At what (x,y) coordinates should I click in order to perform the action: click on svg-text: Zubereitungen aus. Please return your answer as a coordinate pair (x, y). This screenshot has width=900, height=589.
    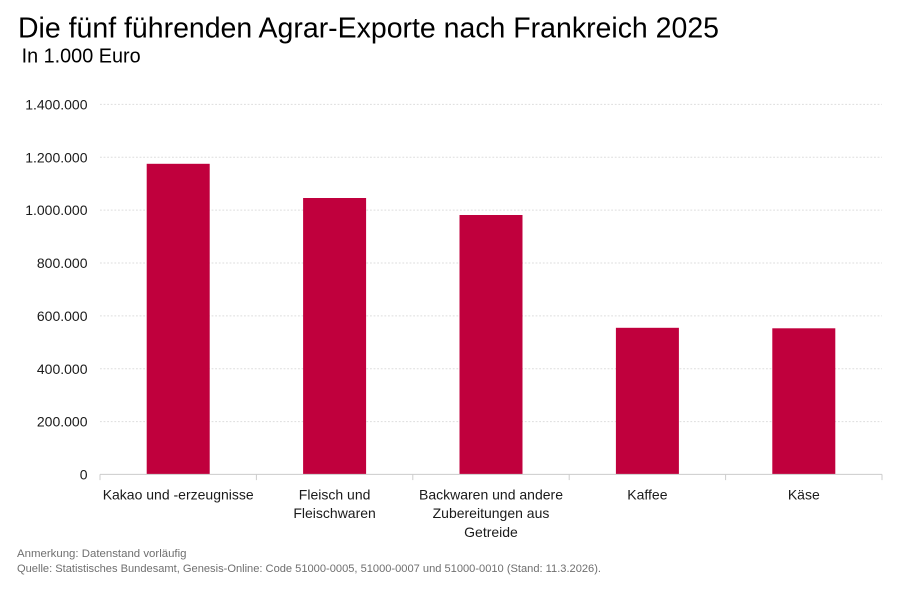
    Looking at the image, I should click on (491, 513).